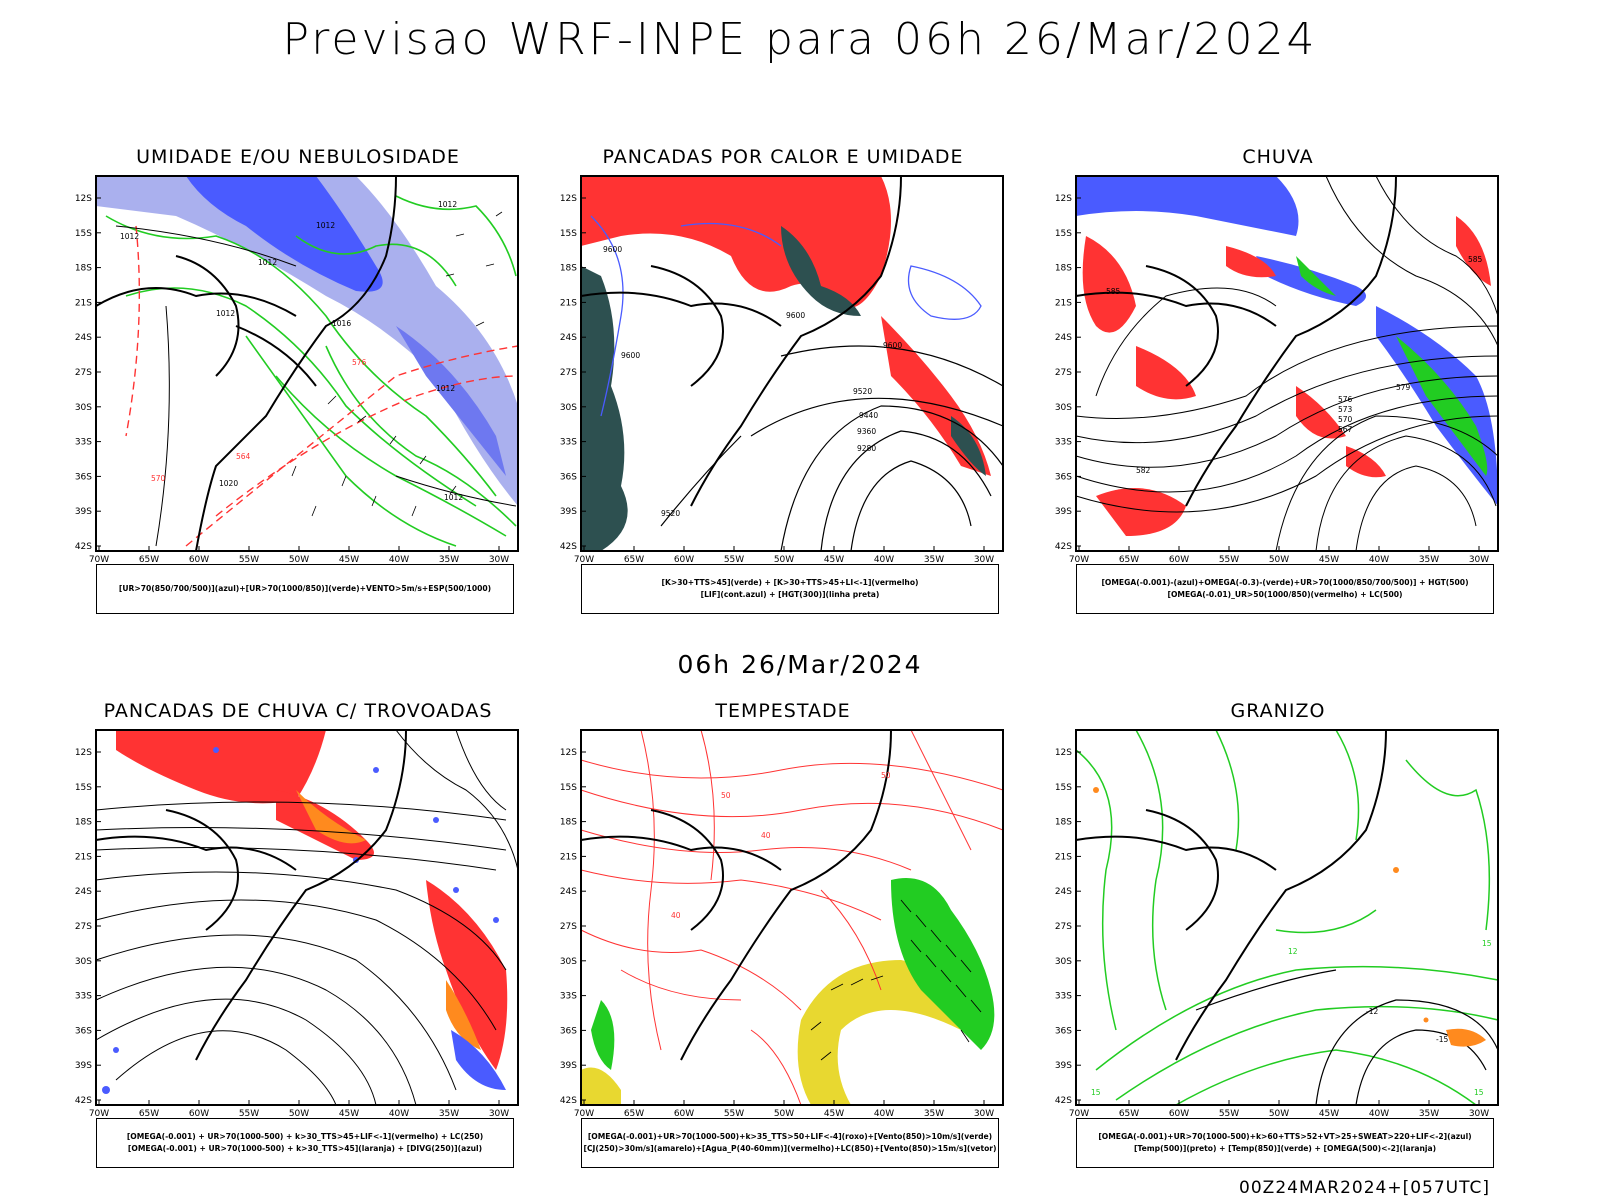 The height and width of the screenshot is (1200, 1600). I want to click on panel-rain: CHUVA, so click(1306, 396).